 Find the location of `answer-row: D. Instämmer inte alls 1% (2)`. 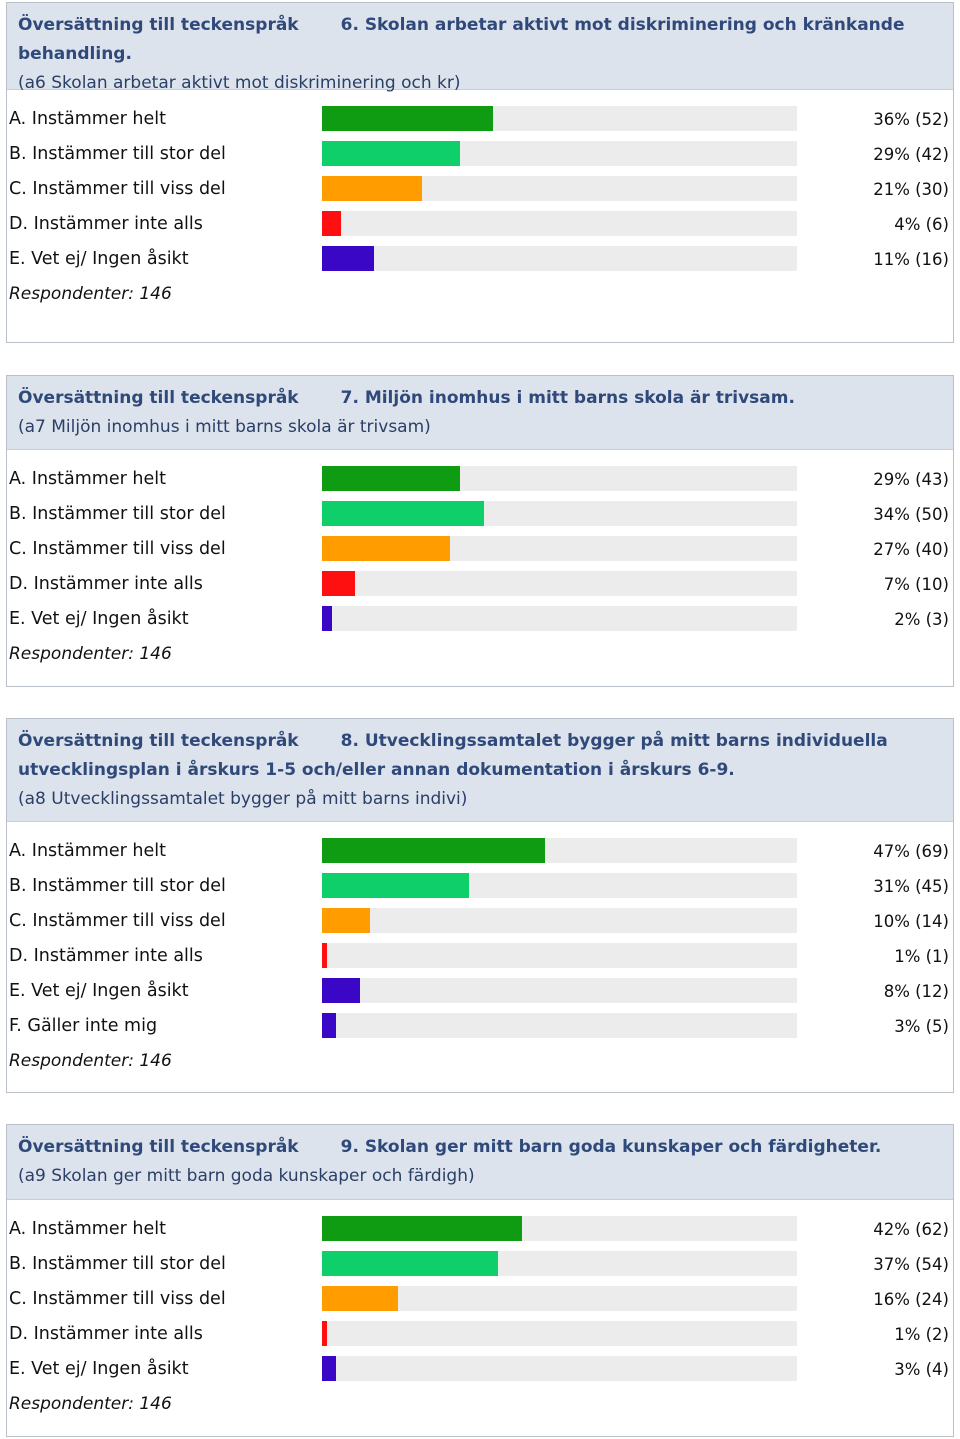

answer-row: D. Instämmer inte alls 1% (2) is located at coordinates (480, 1334).